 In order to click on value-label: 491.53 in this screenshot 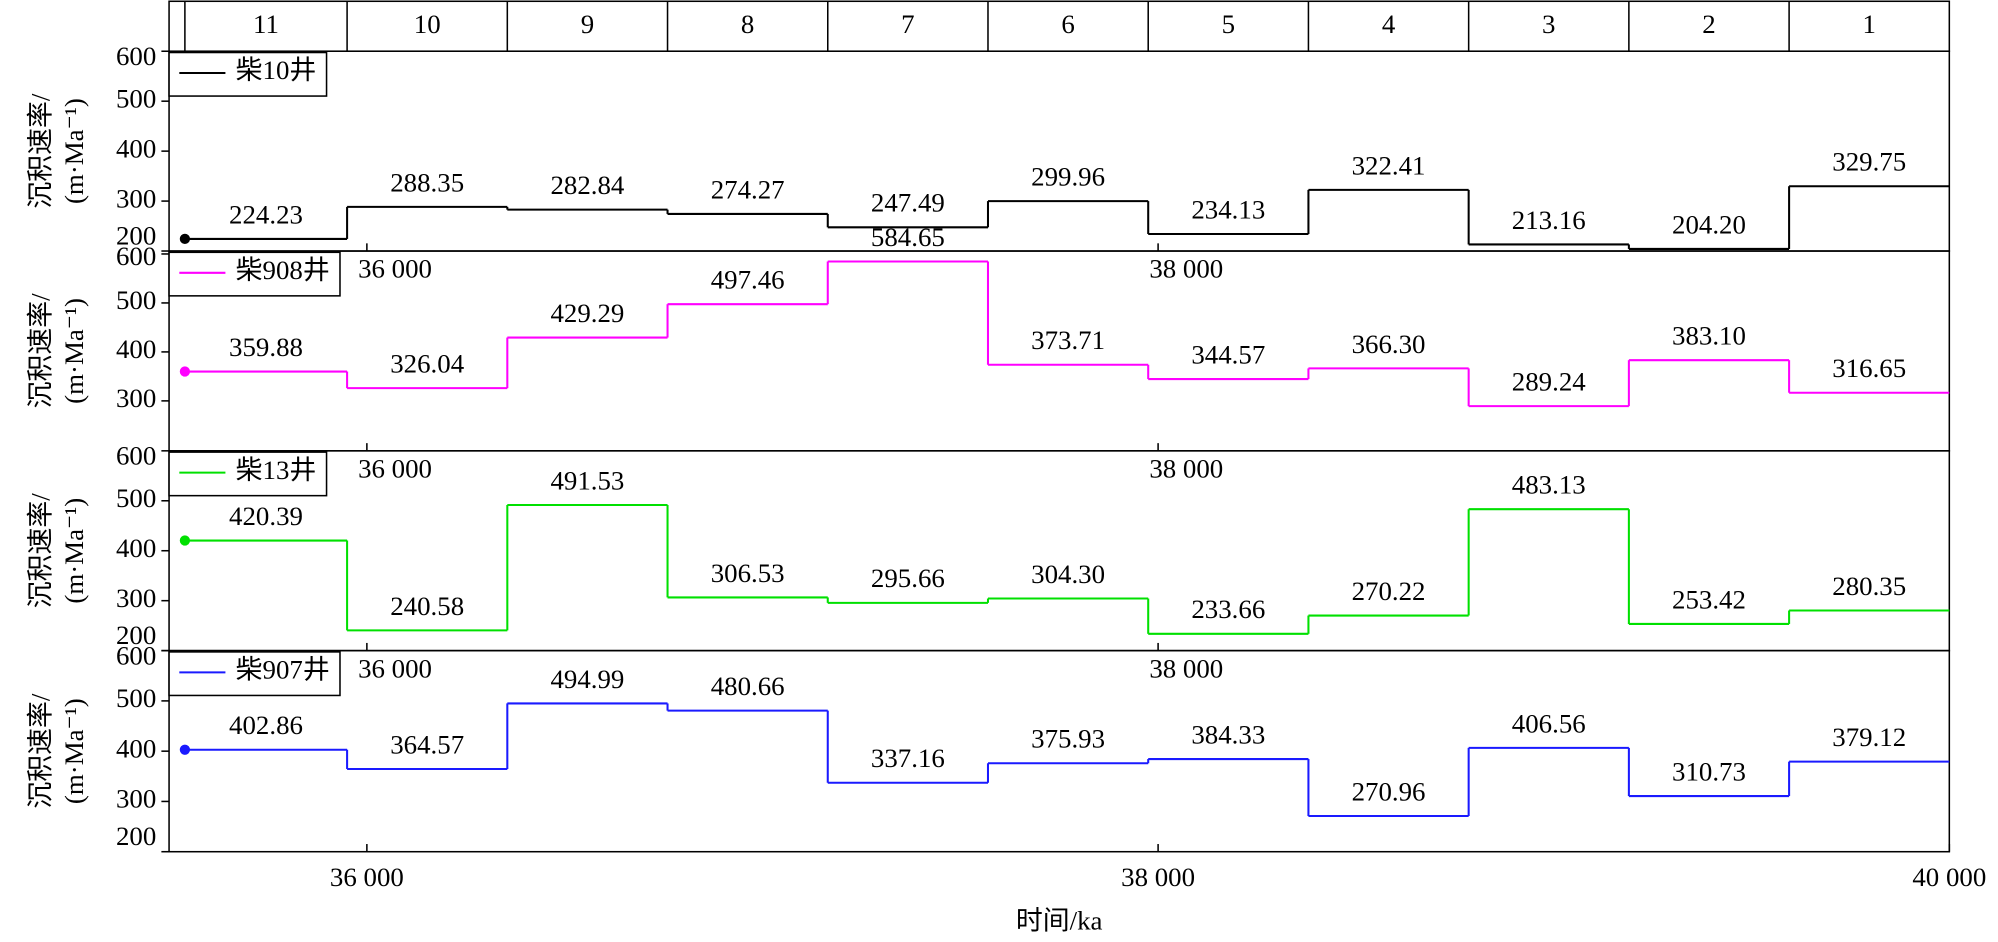, I will do `click(587, 480)`.